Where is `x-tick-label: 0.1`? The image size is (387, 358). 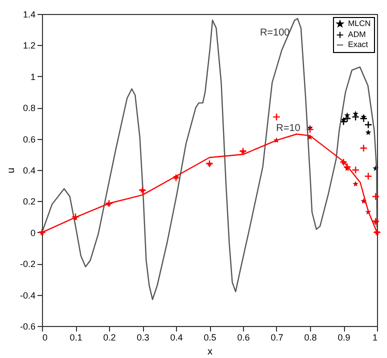 x-tick-label: 0.1 is located at coordinates (76, 337).